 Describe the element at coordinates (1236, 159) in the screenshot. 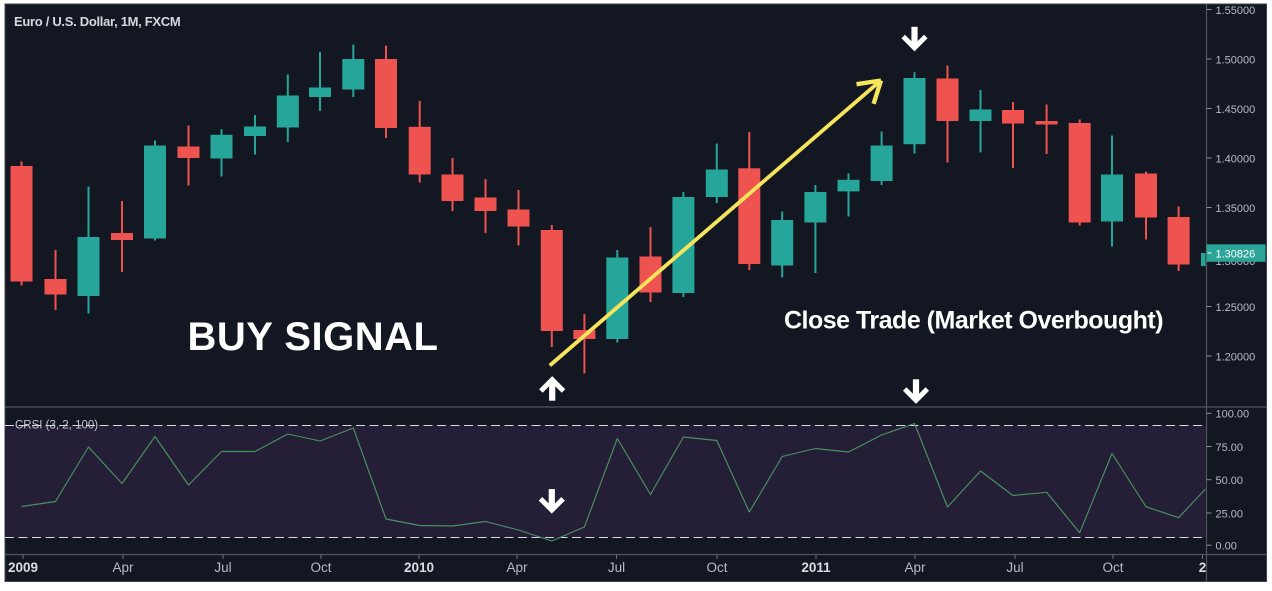

I see `svg-text: 1.40000` at that location.